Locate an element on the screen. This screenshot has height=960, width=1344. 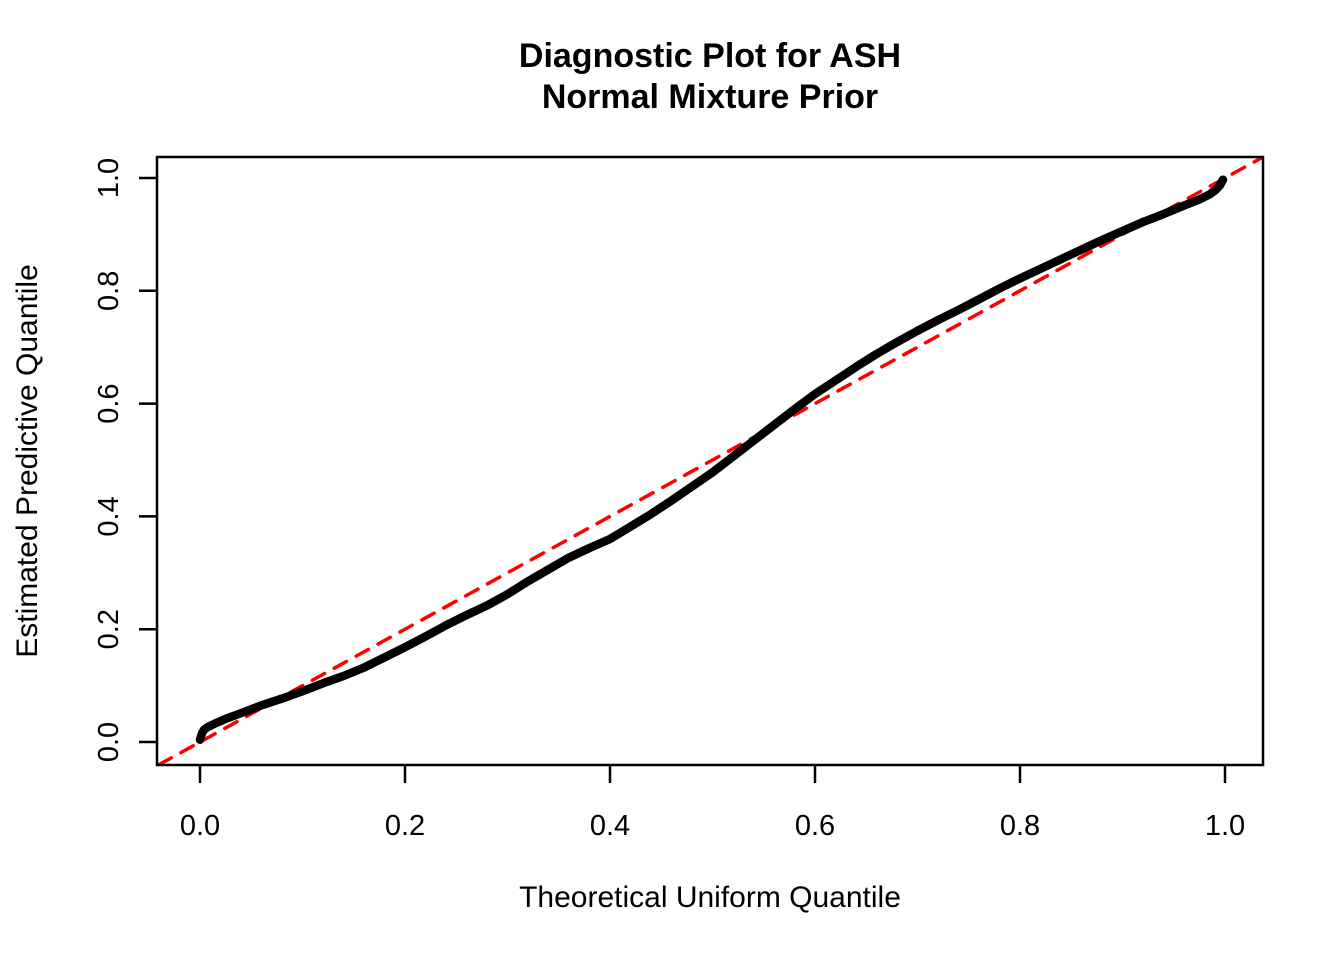
x-tick-label: 0.4 is located at coordinates (610, 826).